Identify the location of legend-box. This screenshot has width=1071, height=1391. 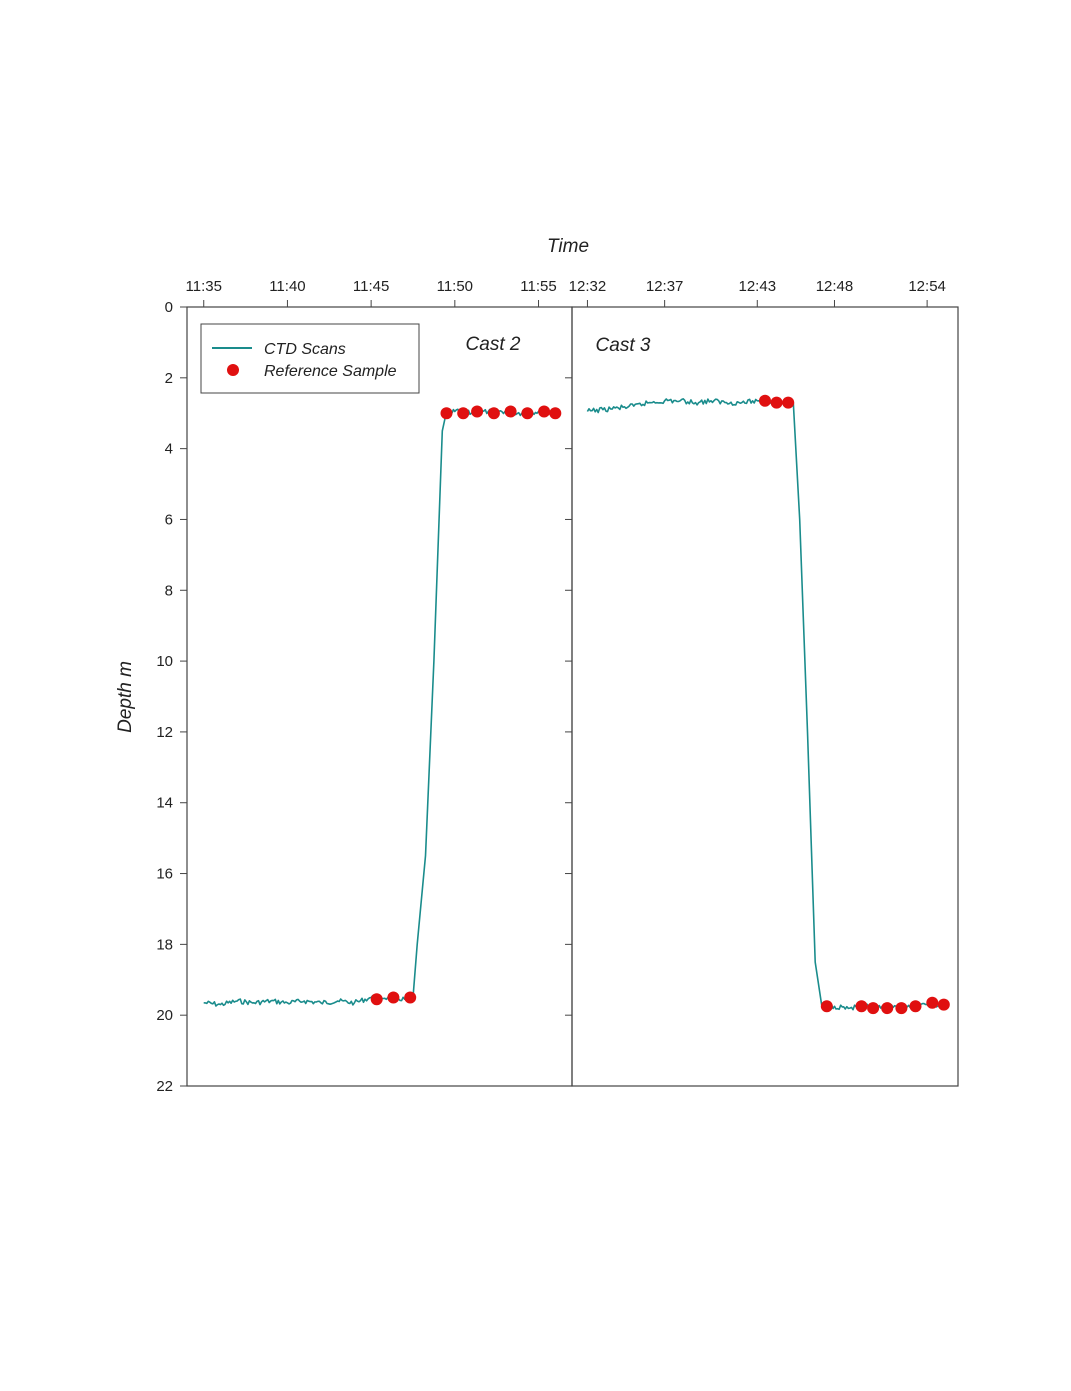
(310, 358).